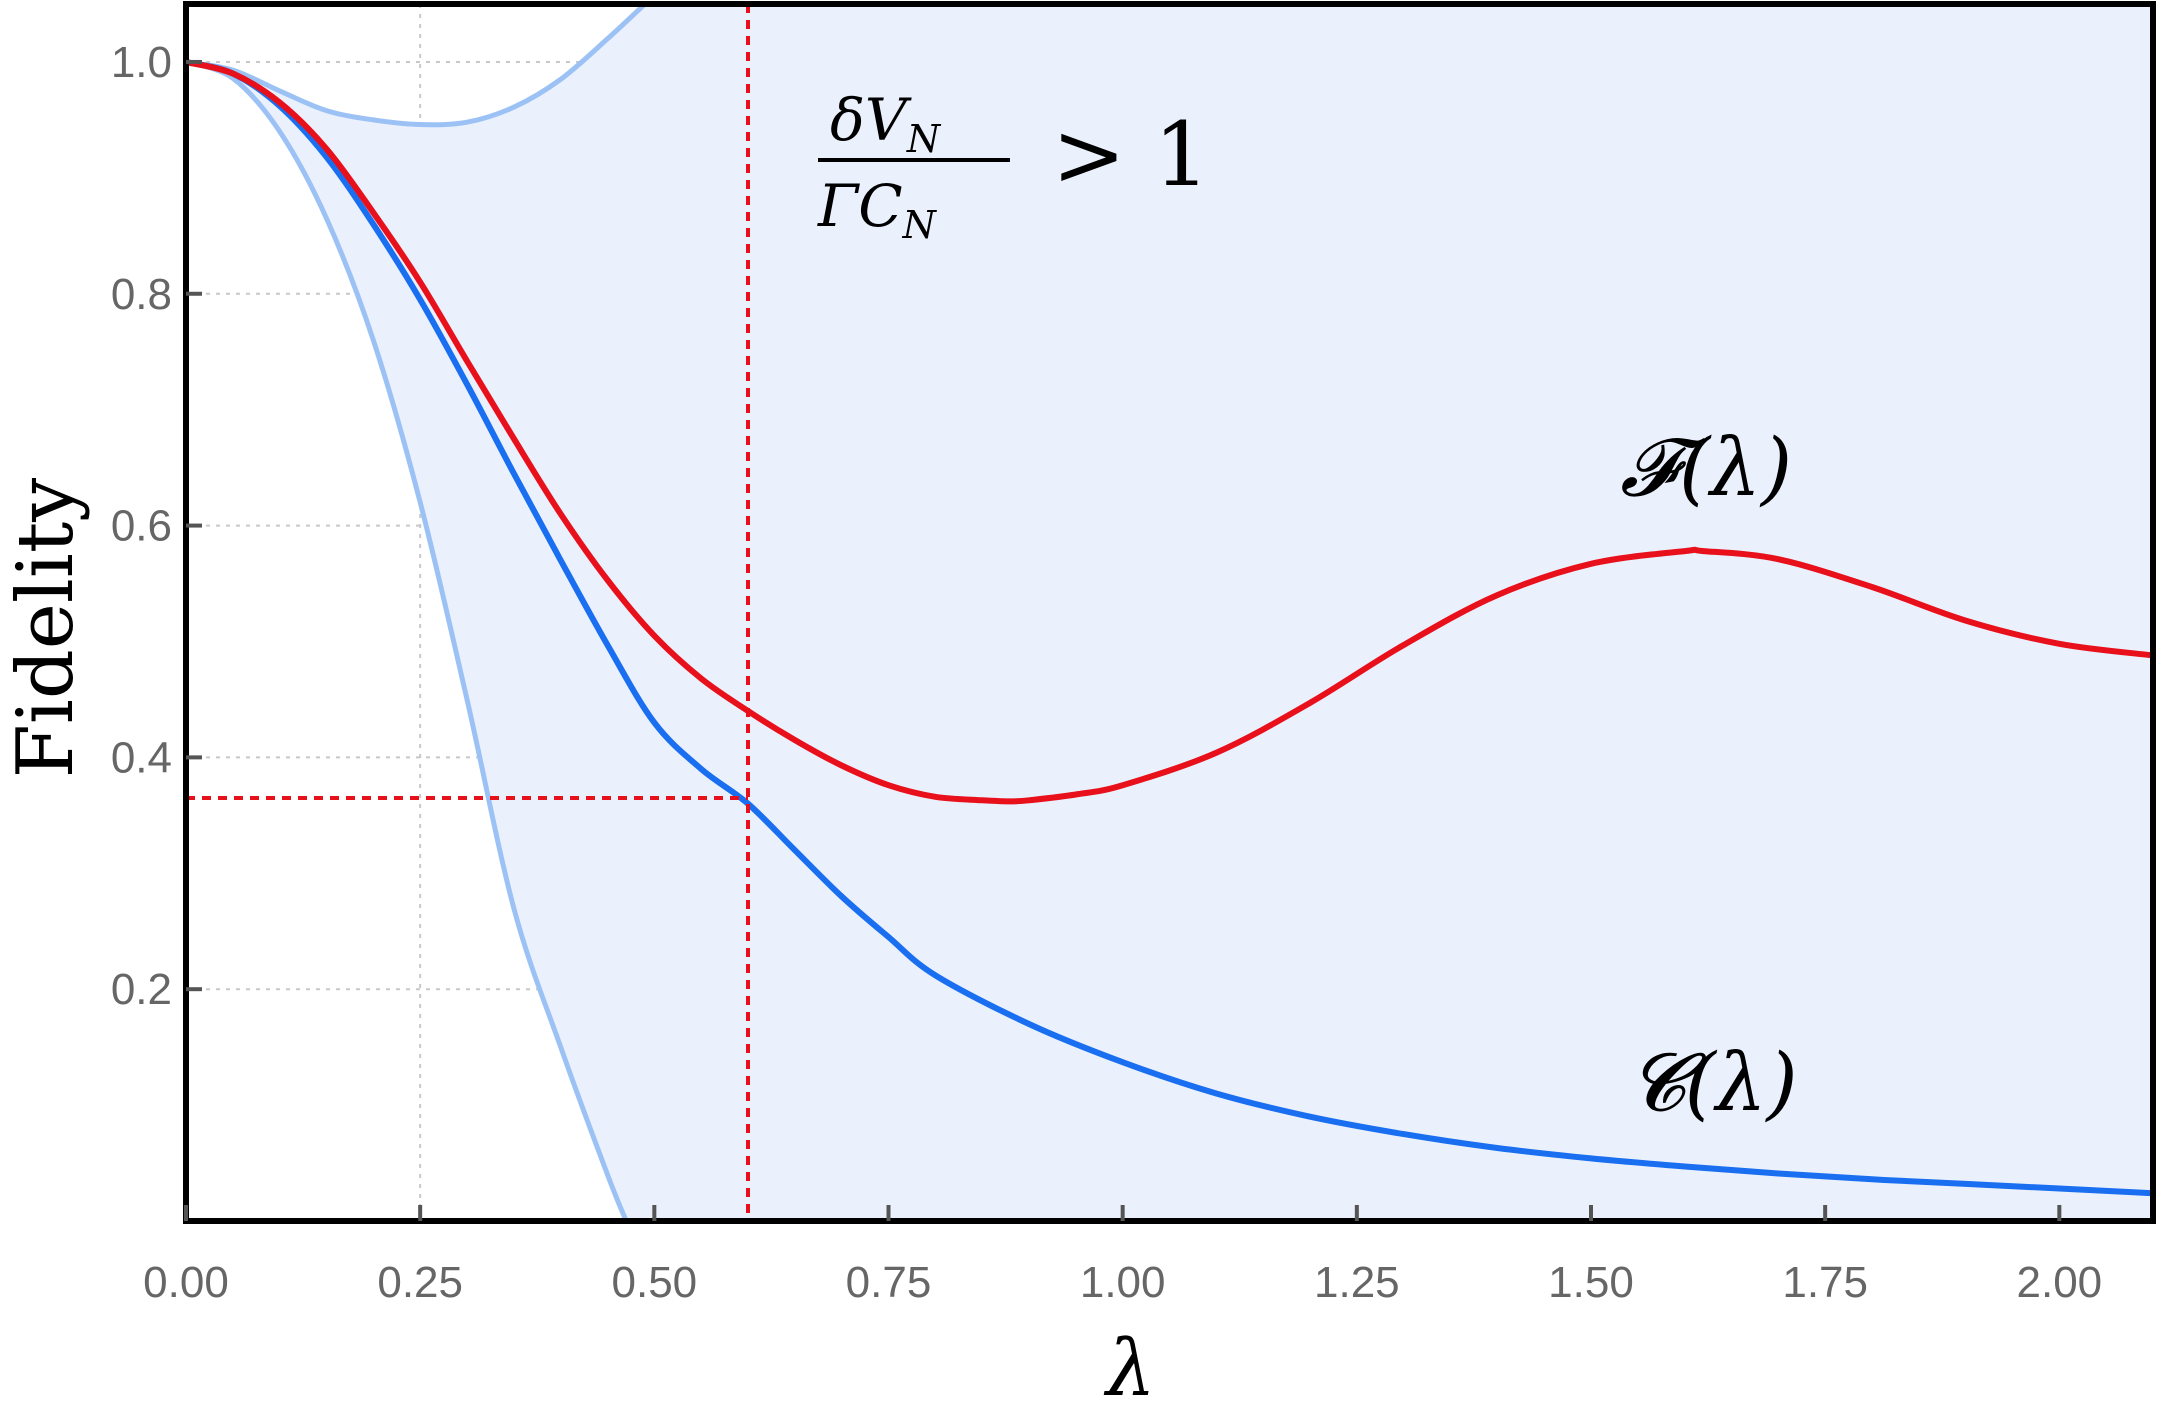 This screenshot has width=2160, height=1408. Describe the element at coordinates (1706, 467) in the screenshot. I see `series-label-F: 𝓕(λ)` at that location.